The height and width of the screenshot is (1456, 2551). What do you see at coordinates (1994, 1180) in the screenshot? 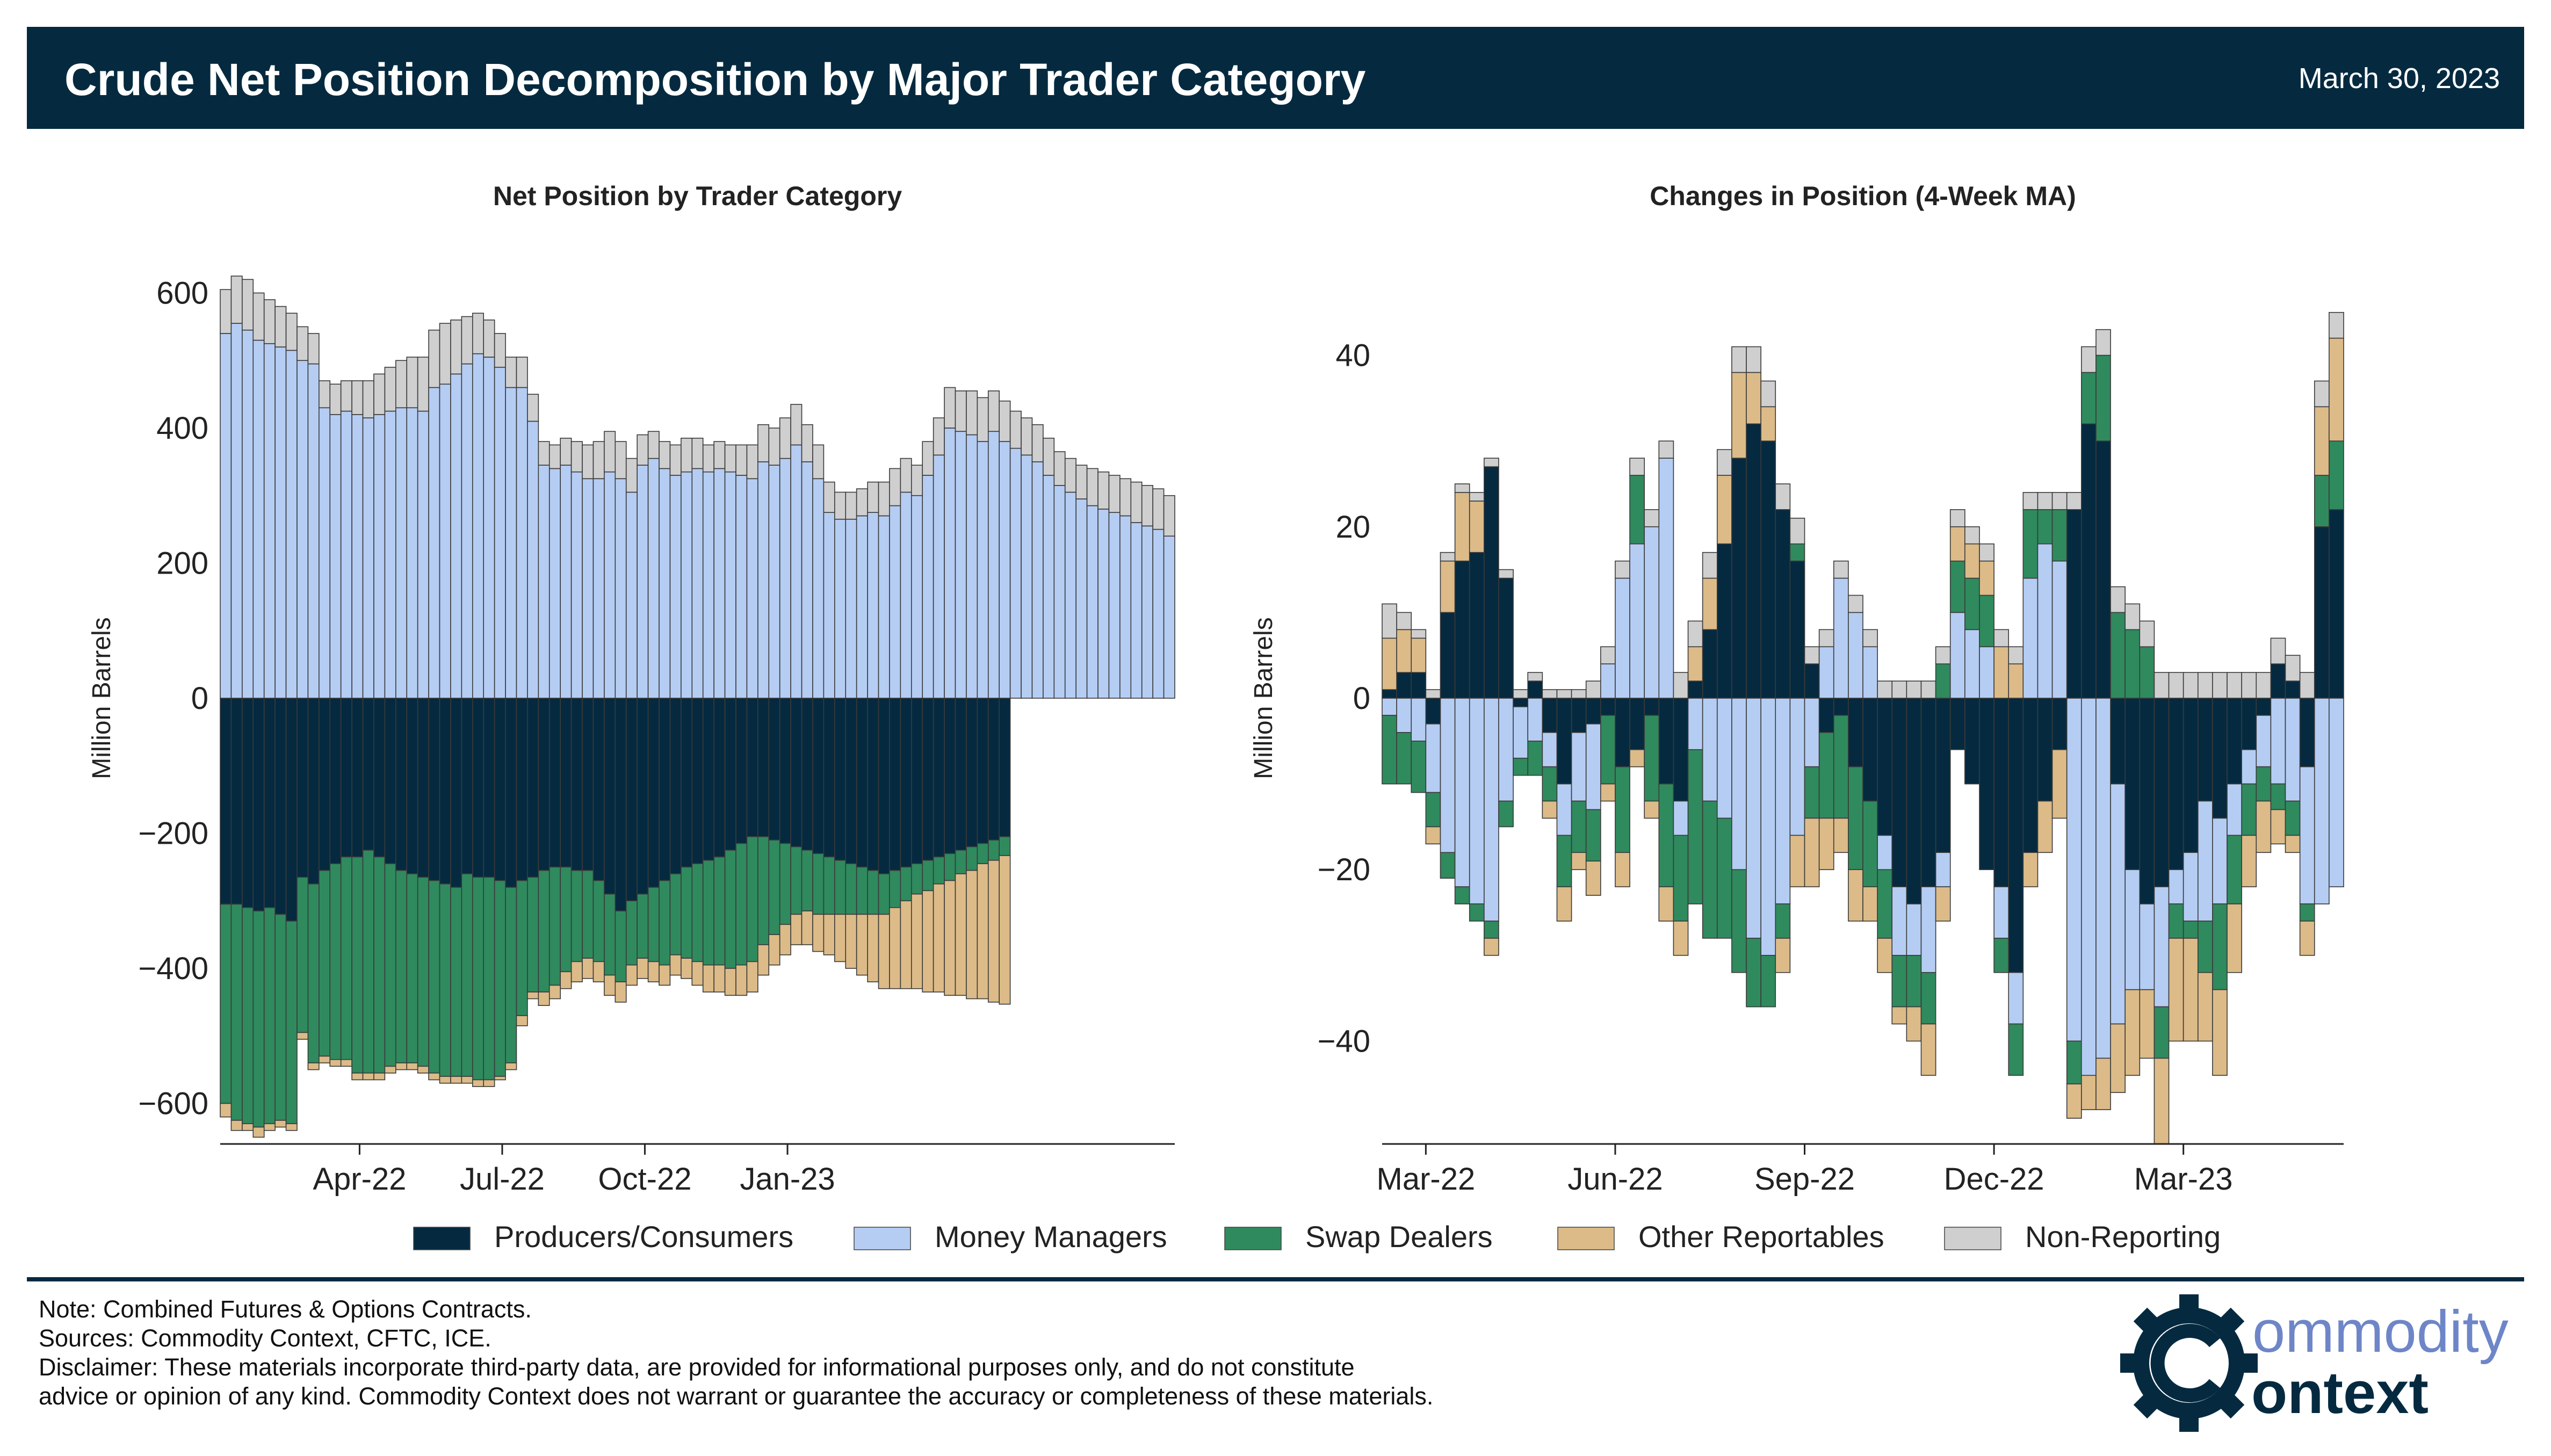
I see `x-tick-label: Dec-22` at bounding box center [1994, 1180].